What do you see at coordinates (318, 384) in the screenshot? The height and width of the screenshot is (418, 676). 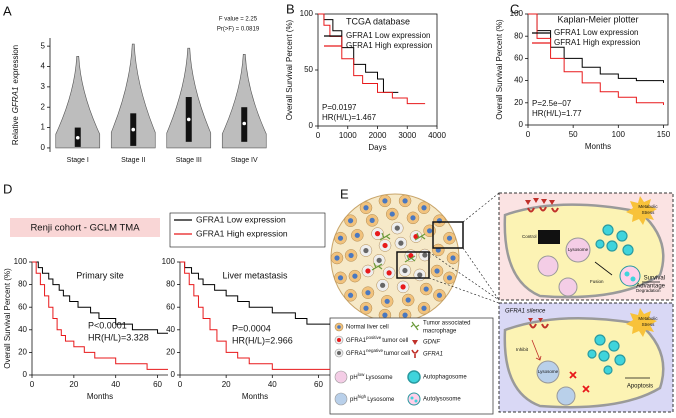 I see `x-tick-label: 60` at bounding box center [318, 384].